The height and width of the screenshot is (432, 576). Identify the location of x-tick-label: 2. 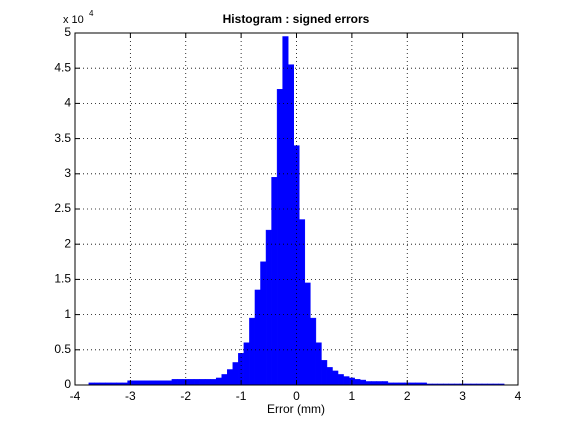
(407, 396).